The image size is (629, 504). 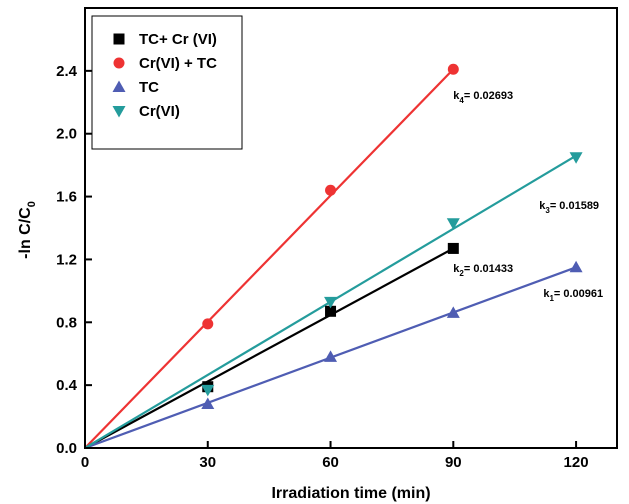 What do you see at coordinates (66, 197) in the screenshot?
I see `y-tick-label: 1.6` at bounding box center [66, 197].